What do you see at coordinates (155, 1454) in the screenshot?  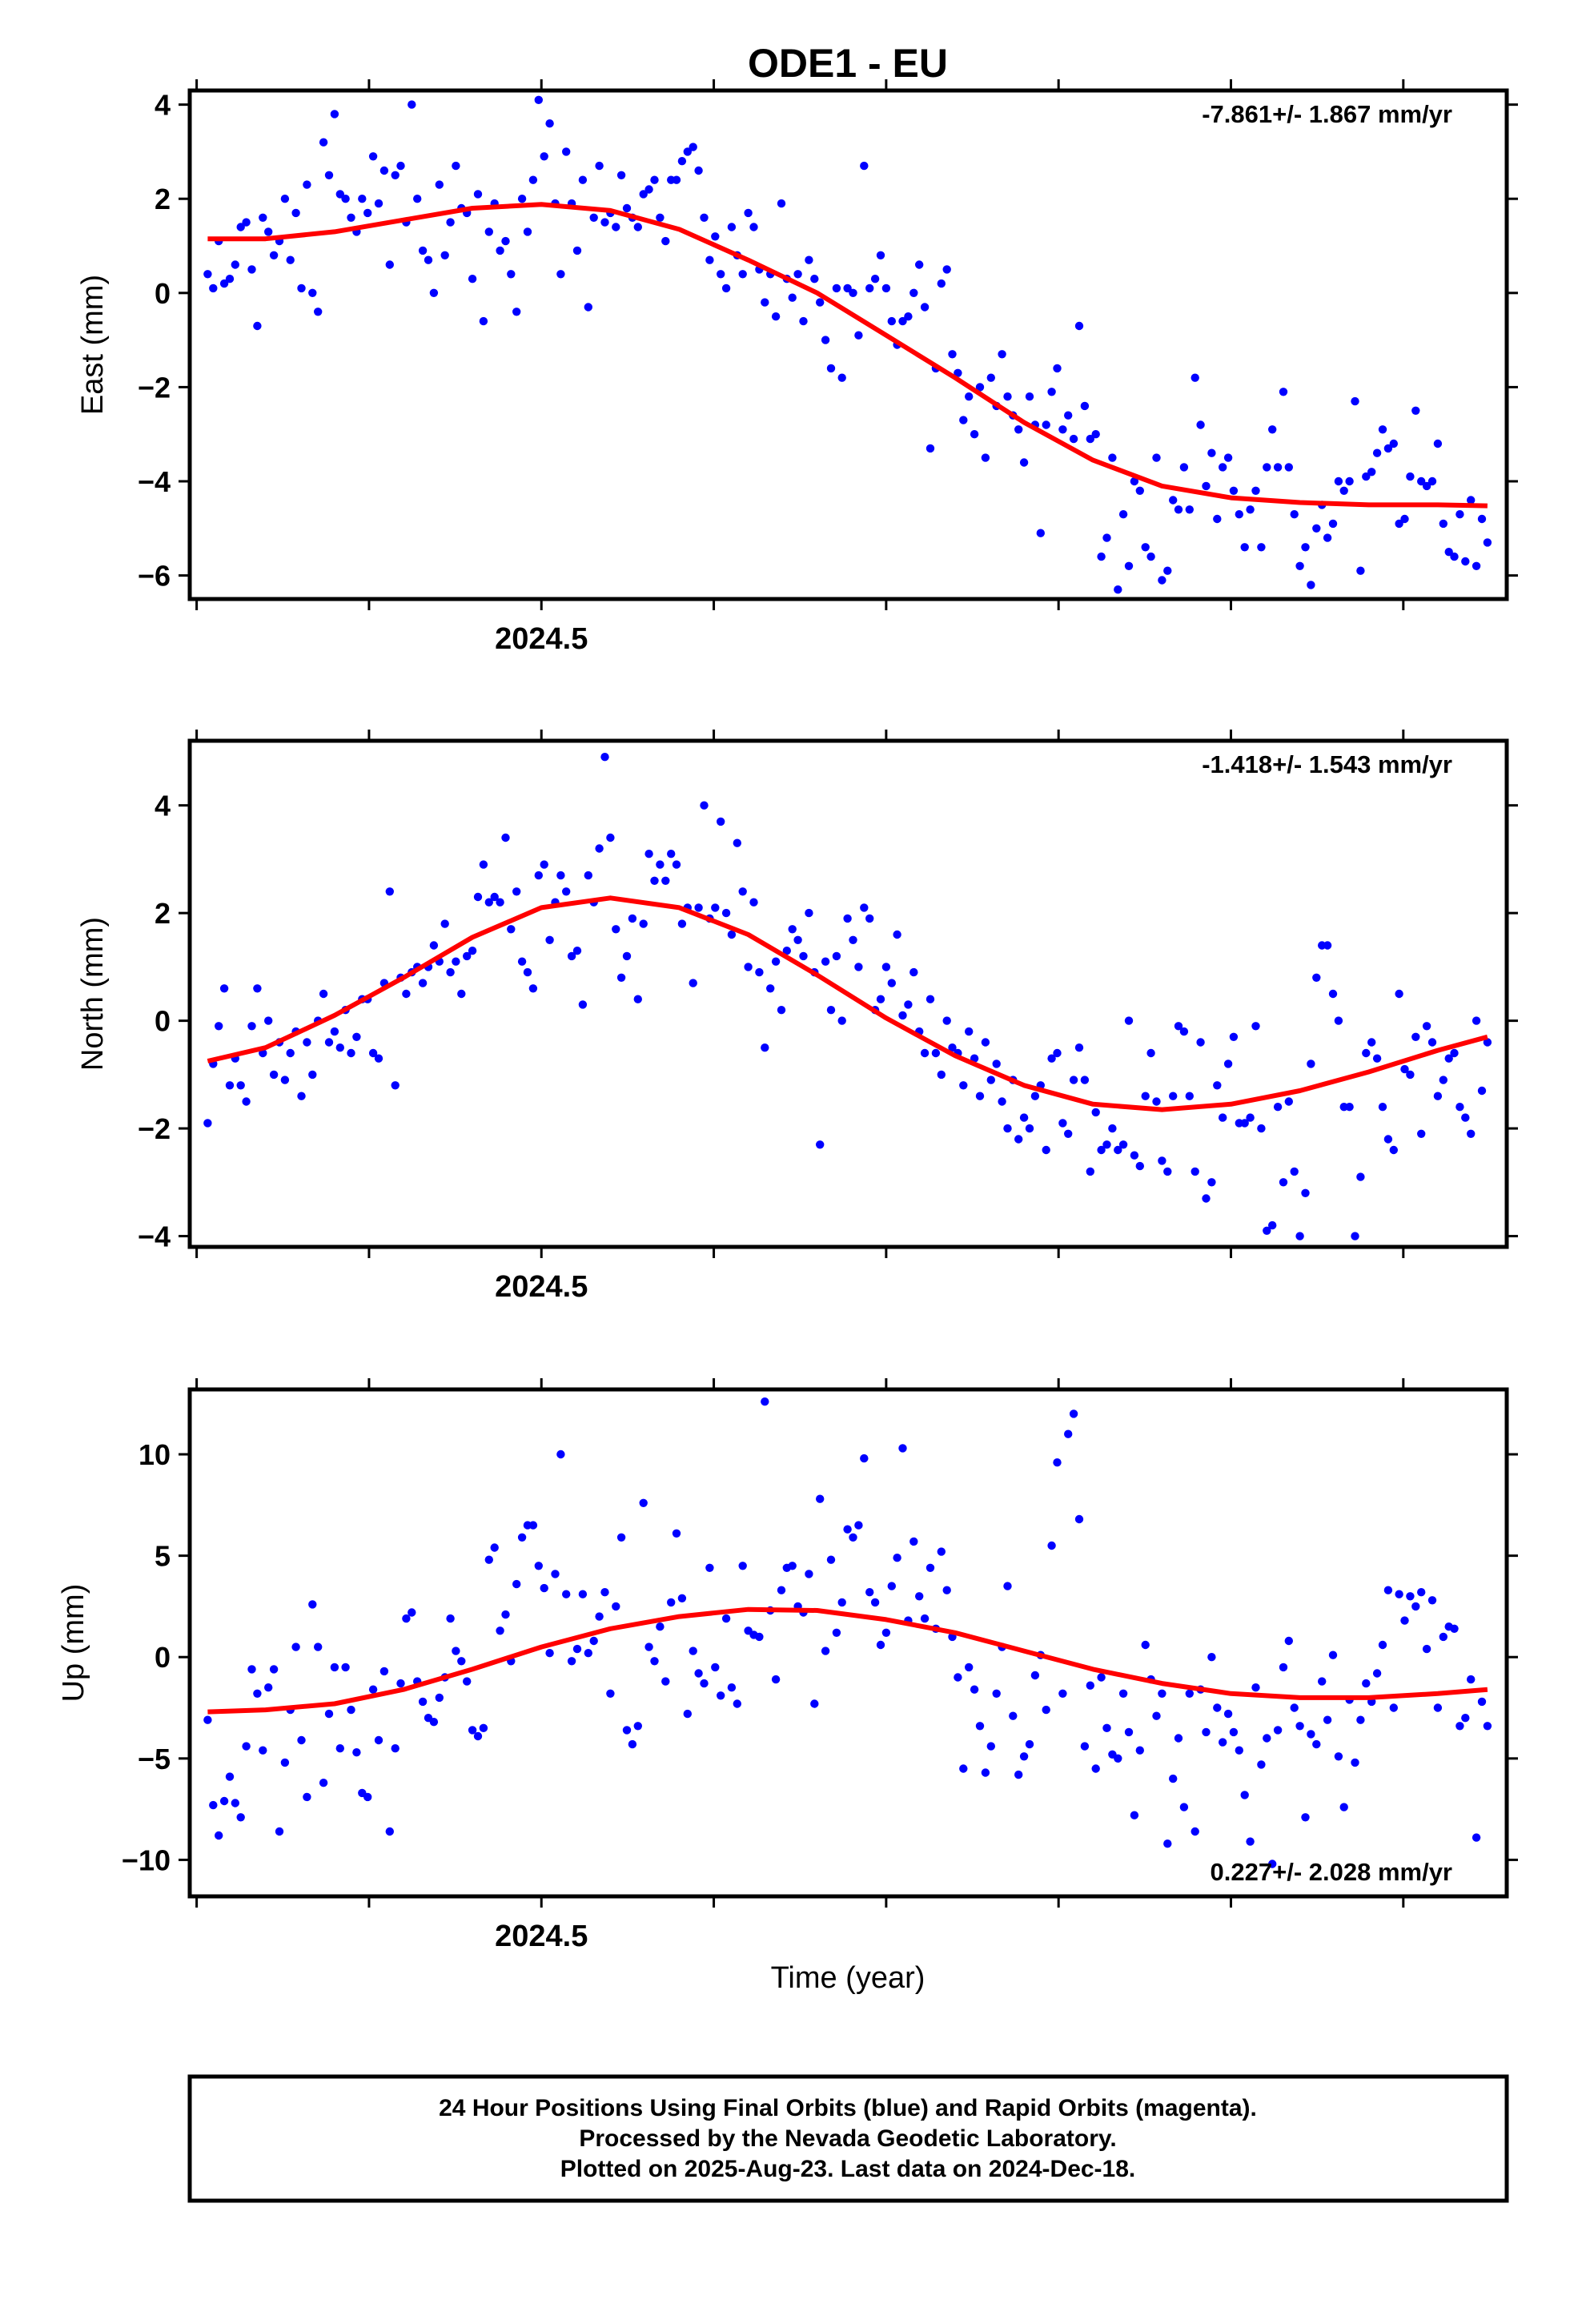 I see `up-ytick-label: 10` at bounding box center [155, 1454].